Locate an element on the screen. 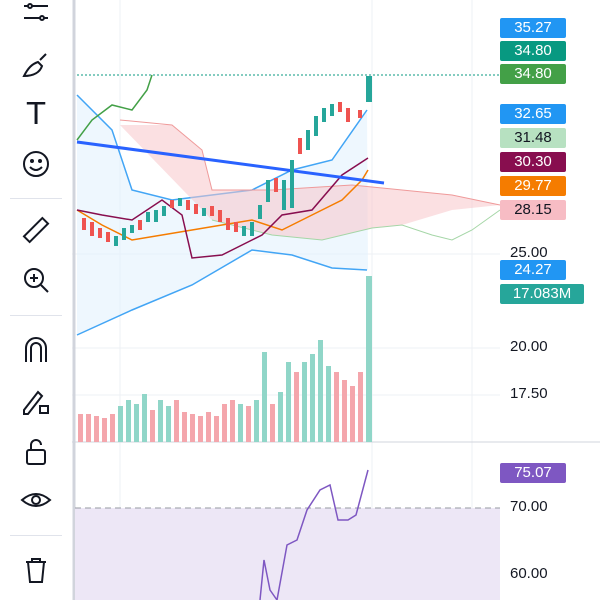  pencil-lock-icon is located at coordinates (36, 402).